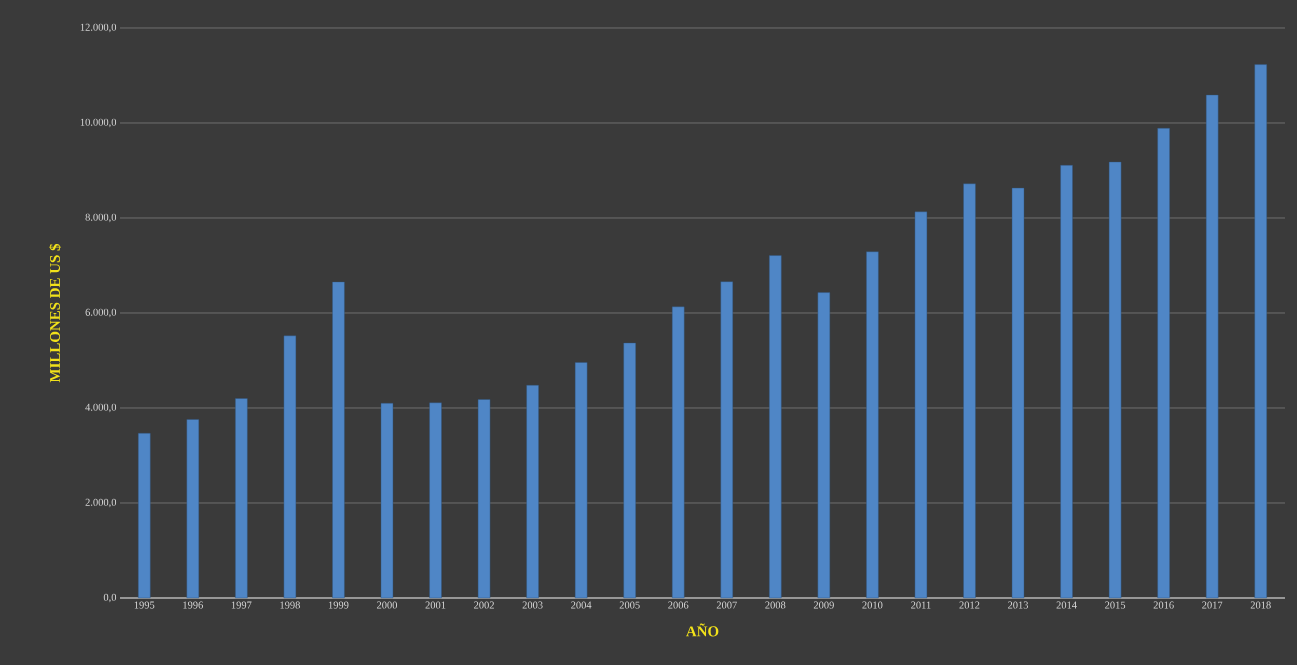 The height and width of the screenshot is (665, 1297). What do you see at coordinates (1163, 605) in the screenshot?
I see `x-tick-label: 2016` at bounding box center [1163, 605].